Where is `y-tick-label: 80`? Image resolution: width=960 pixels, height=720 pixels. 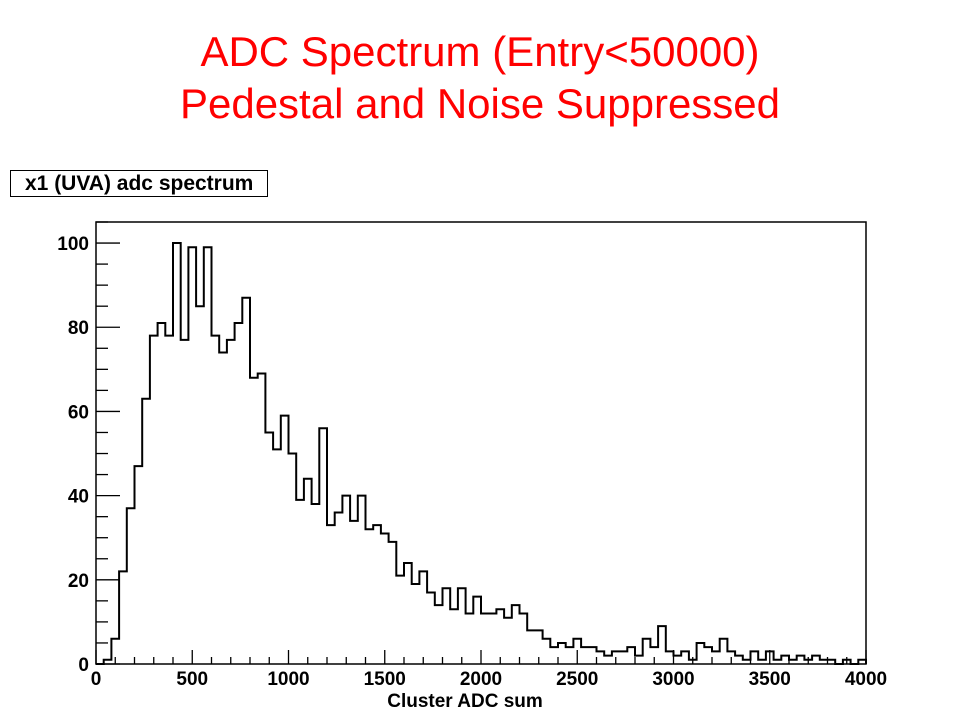
y-tick-label: 80 is located at coordinates (78, 328).